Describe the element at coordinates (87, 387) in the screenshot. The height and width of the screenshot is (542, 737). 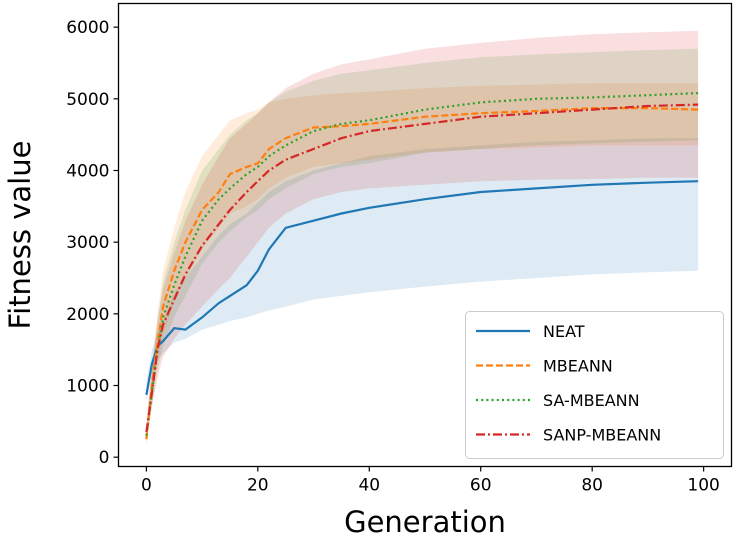
I see `y-tick-label: 1000` at that location.